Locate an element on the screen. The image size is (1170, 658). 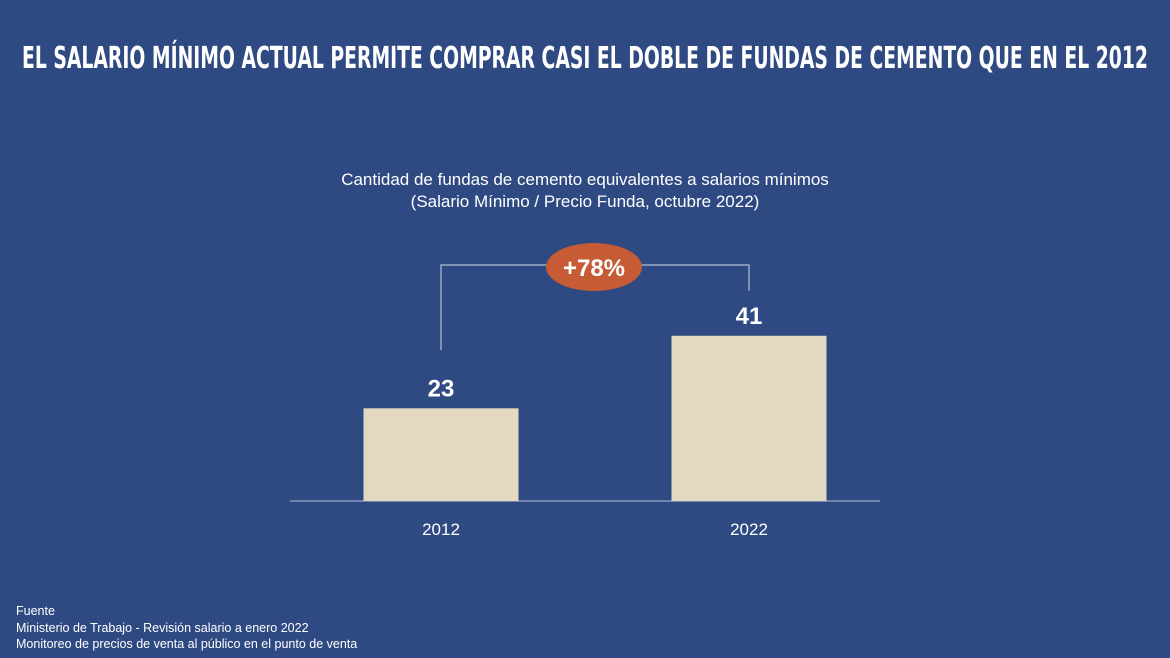
x-tick-label: 2022 is located at coordinates (749, 529).